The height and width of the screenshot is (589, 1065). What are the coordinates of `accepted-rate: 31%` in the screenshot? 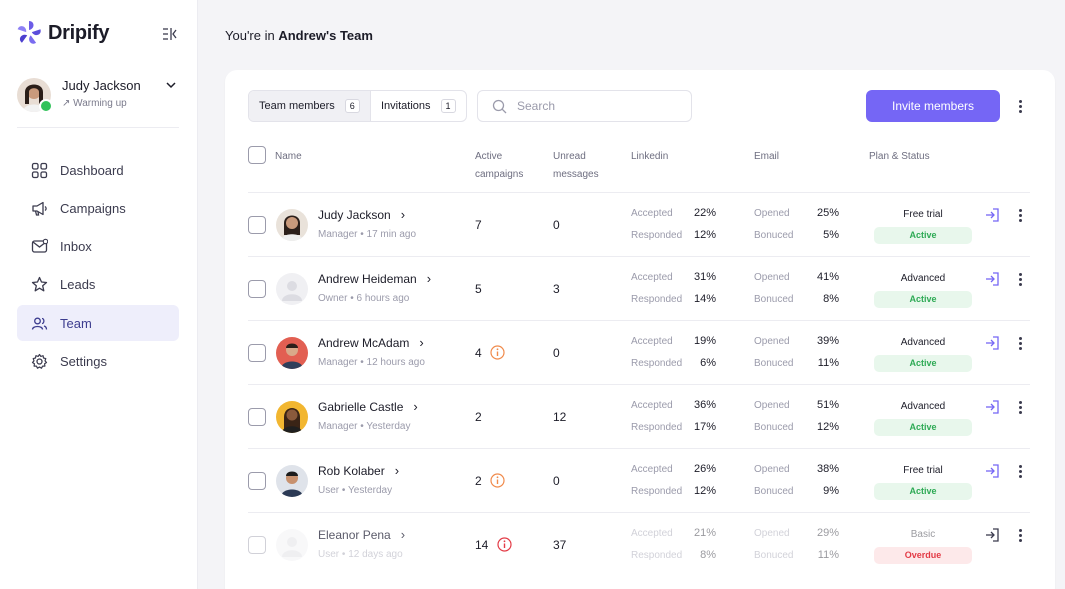 It's located at (704, 277).